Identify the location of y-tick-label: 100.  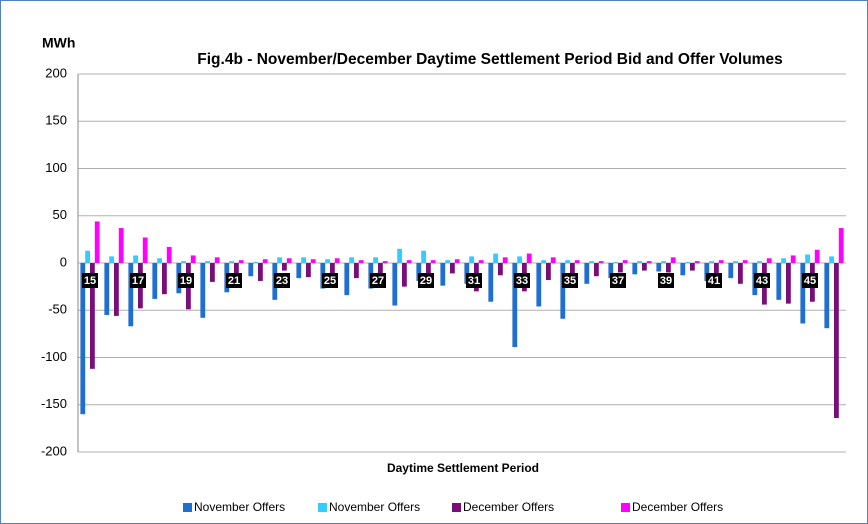
(56, 167).